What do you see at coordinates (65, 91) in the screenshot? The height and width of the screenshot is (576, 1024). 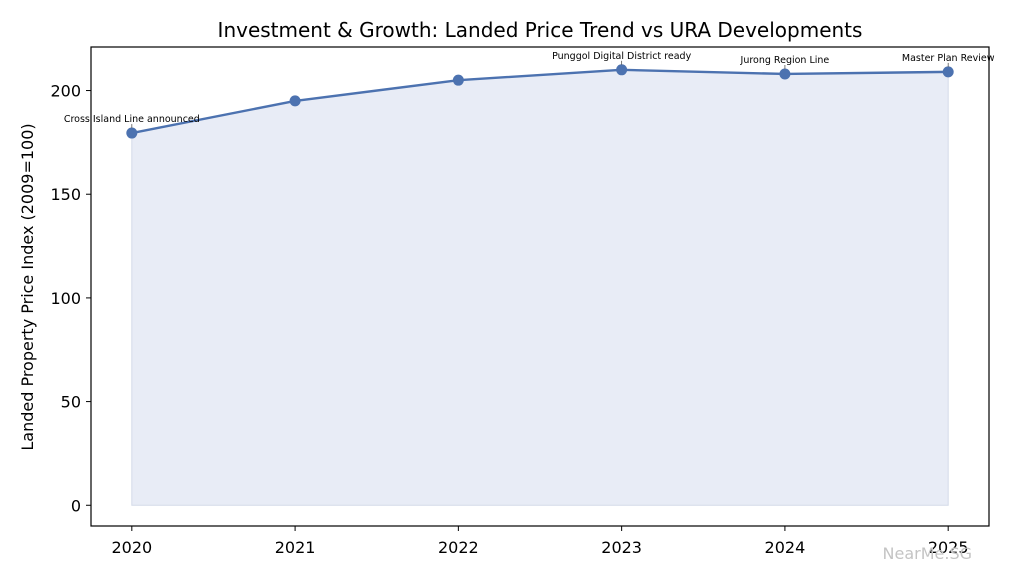 I see `y-tick-label: 200` at bounding box center [65, 91].